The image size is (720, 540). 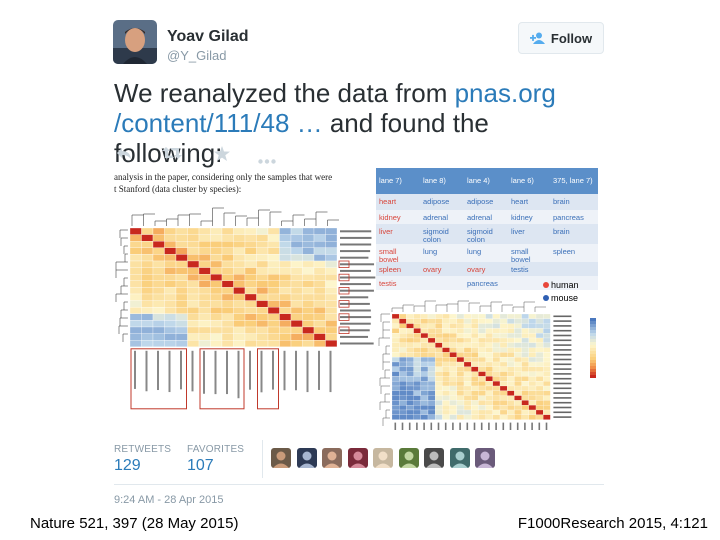 I want to click on reply-icon, so click(x=124, y=155).